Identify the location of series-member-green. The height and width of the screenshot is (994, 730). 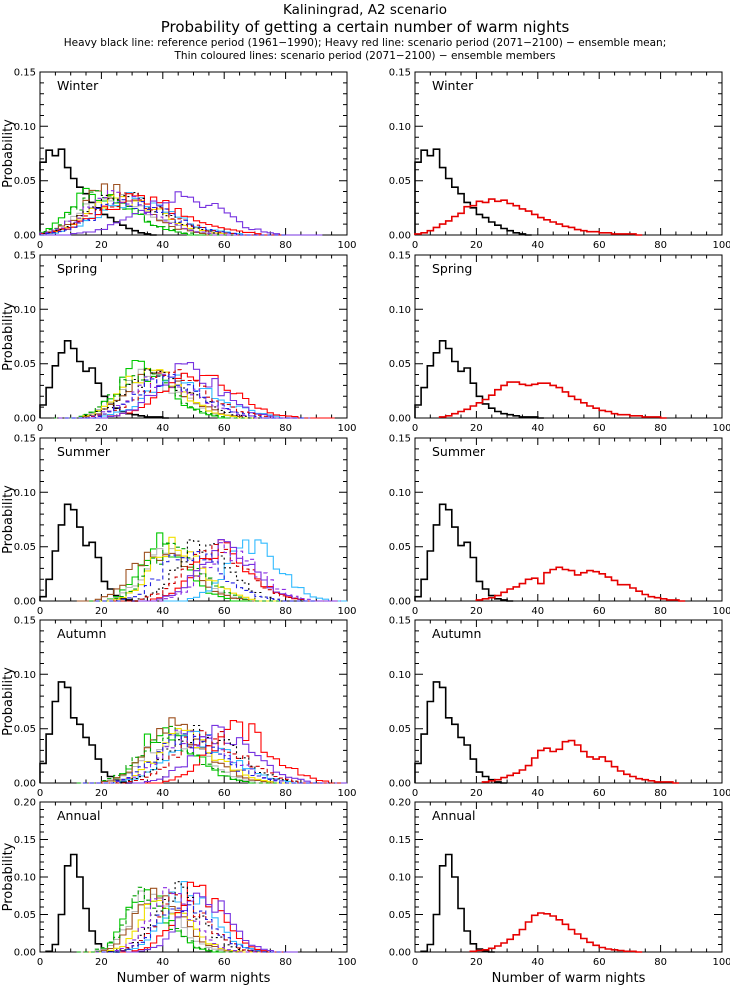
(175, 567).